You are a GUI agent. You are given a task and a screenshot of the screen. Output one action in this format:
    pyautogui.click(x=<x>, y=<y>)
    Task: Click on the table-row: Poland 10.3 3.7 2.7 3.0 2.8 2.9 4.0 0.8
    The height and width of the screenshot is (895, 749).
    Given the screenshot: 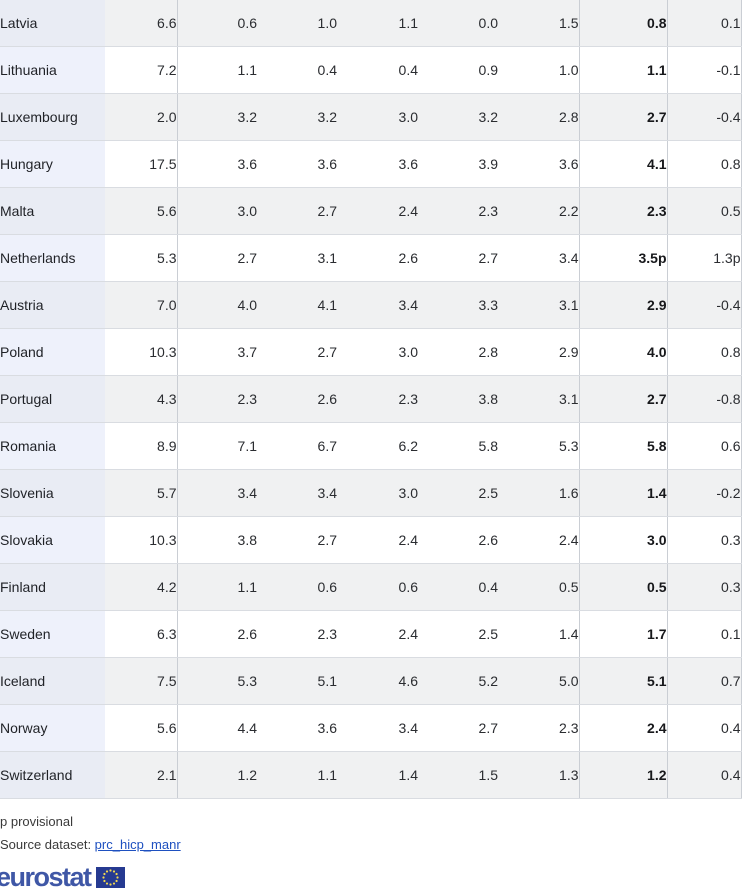 What is the action you would take?
    pyautogui.click(x=371, y=352)
    